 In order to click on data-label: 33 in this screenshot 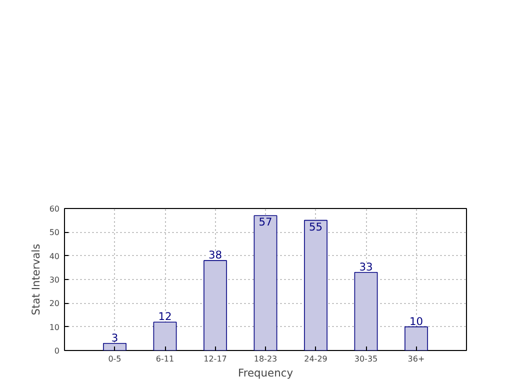, I will do `click(366, 267)`.